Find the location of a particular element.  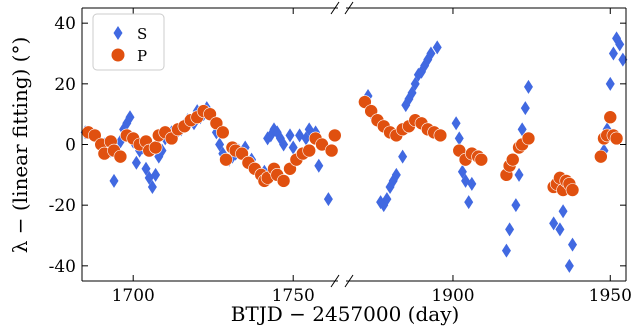

legend-marker-p is located at coordinates (118, 55).